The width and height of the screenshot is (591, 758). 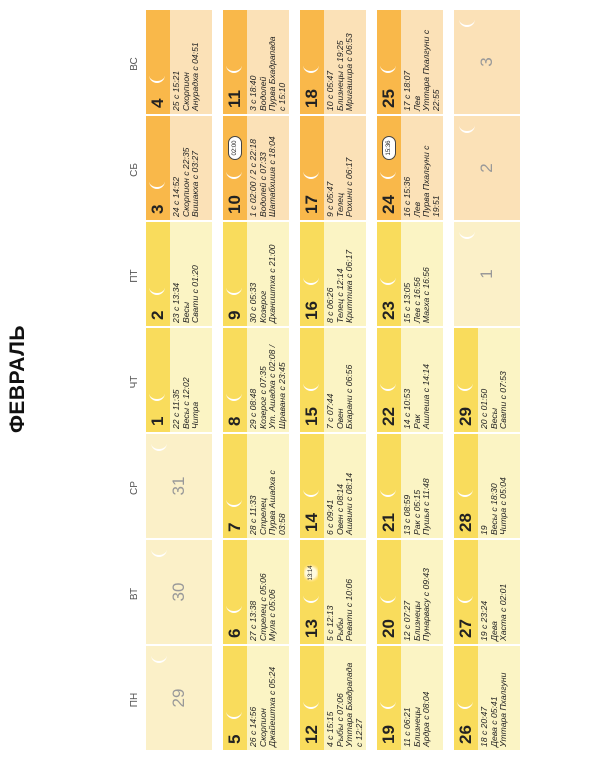 What do you see at coordinates (195, 76) in the screenshot?
I see `day-detail-line: Анурадха с 04:51` at bounding box center [195, 76].